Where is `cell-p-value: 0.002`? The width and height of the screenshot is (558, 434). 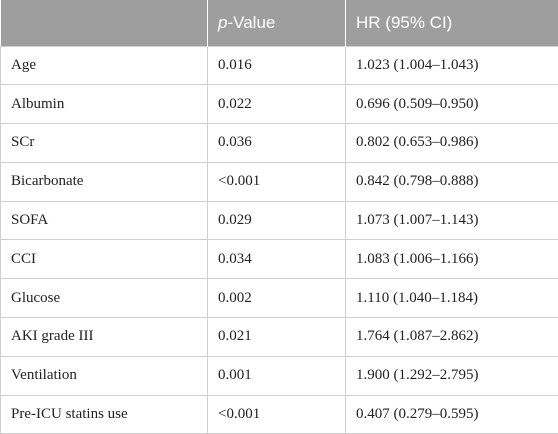
cell-p-value: 0.002 is located at coordinates (276, 298).